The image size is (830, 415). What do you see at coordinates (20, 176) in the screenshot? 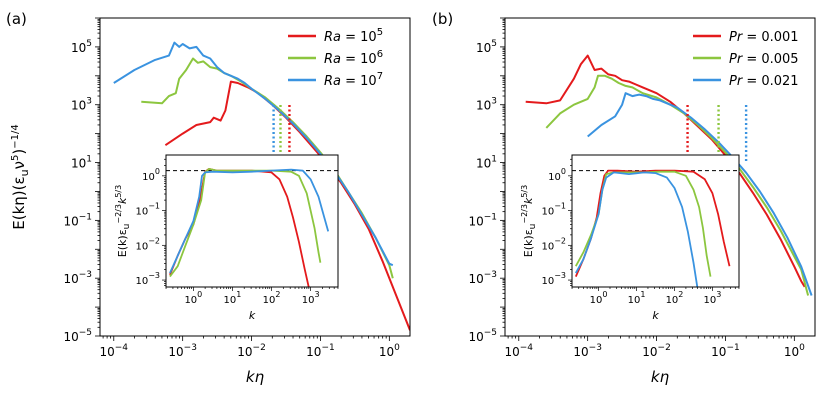
I see `y-axis-label: E(kη)(εuν5)−1/4` at bounding box center [20, 176].